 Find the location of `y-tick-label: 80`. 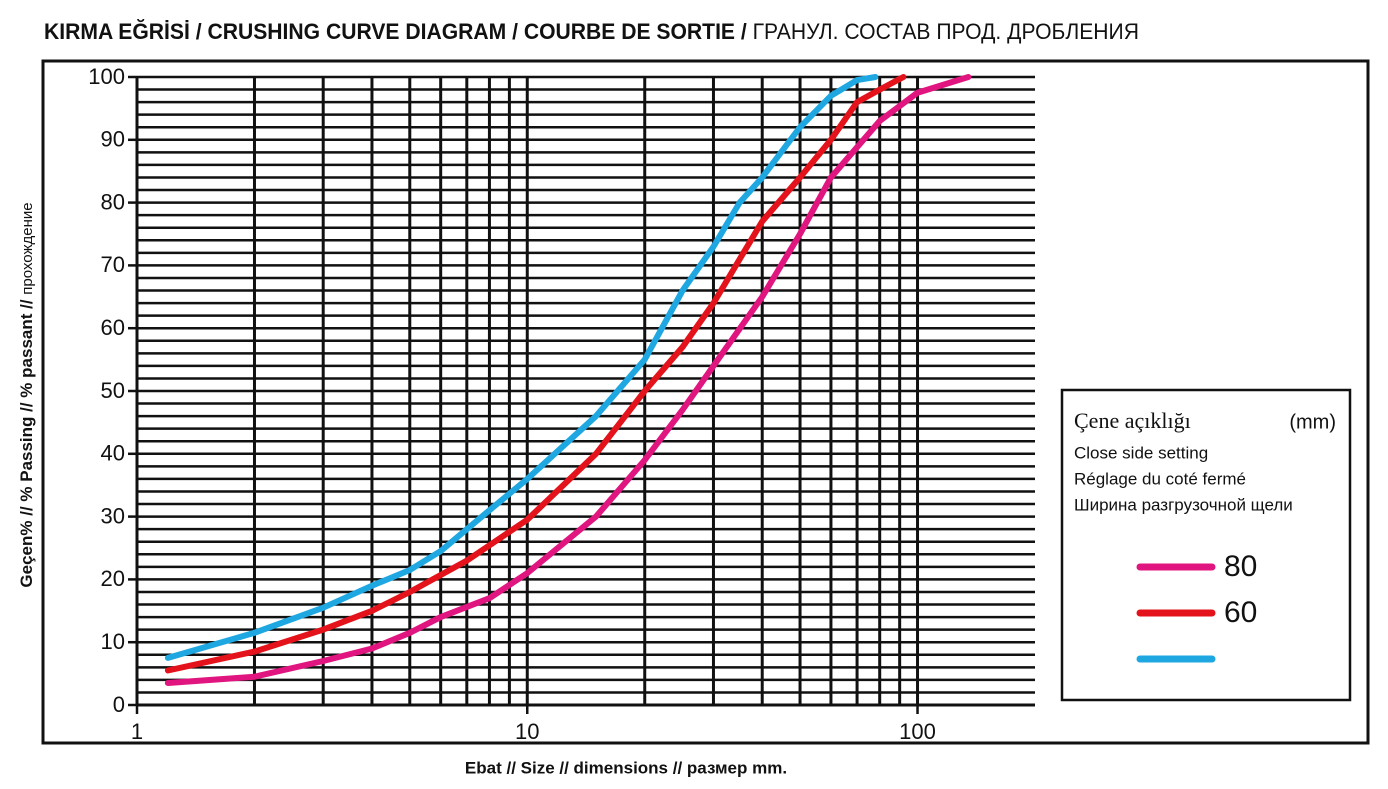

y-tick-label: 80 is located at coordinates (113, 201).